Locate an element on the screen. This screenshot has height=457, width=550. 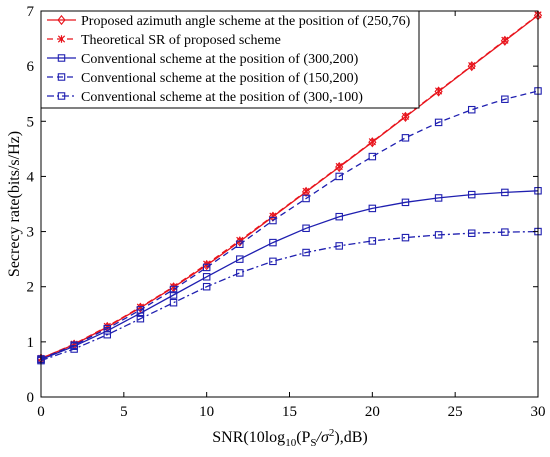
x-axis-title-part2: (P is located at coordinates (303, 437).